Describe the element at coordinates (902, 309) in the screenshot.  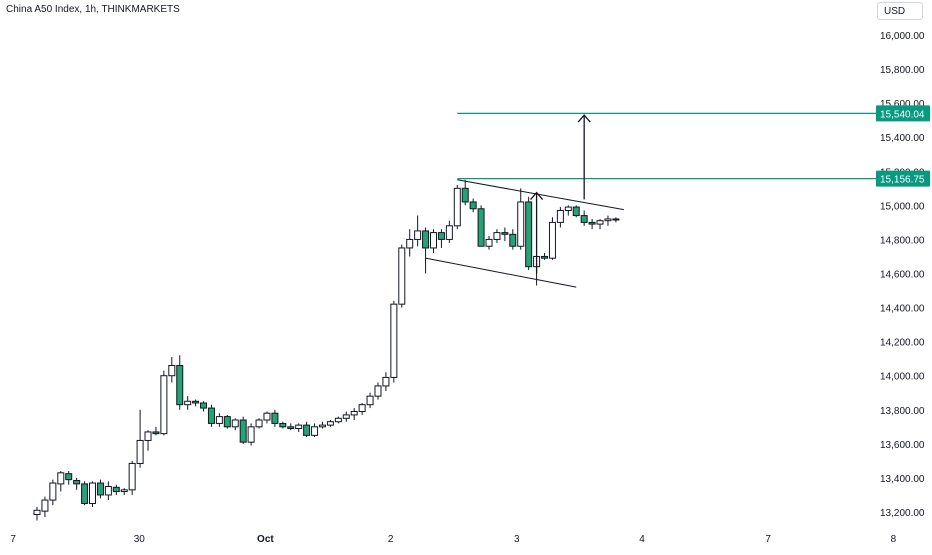
I see `y-tick-label: 14,400.00` at that location.